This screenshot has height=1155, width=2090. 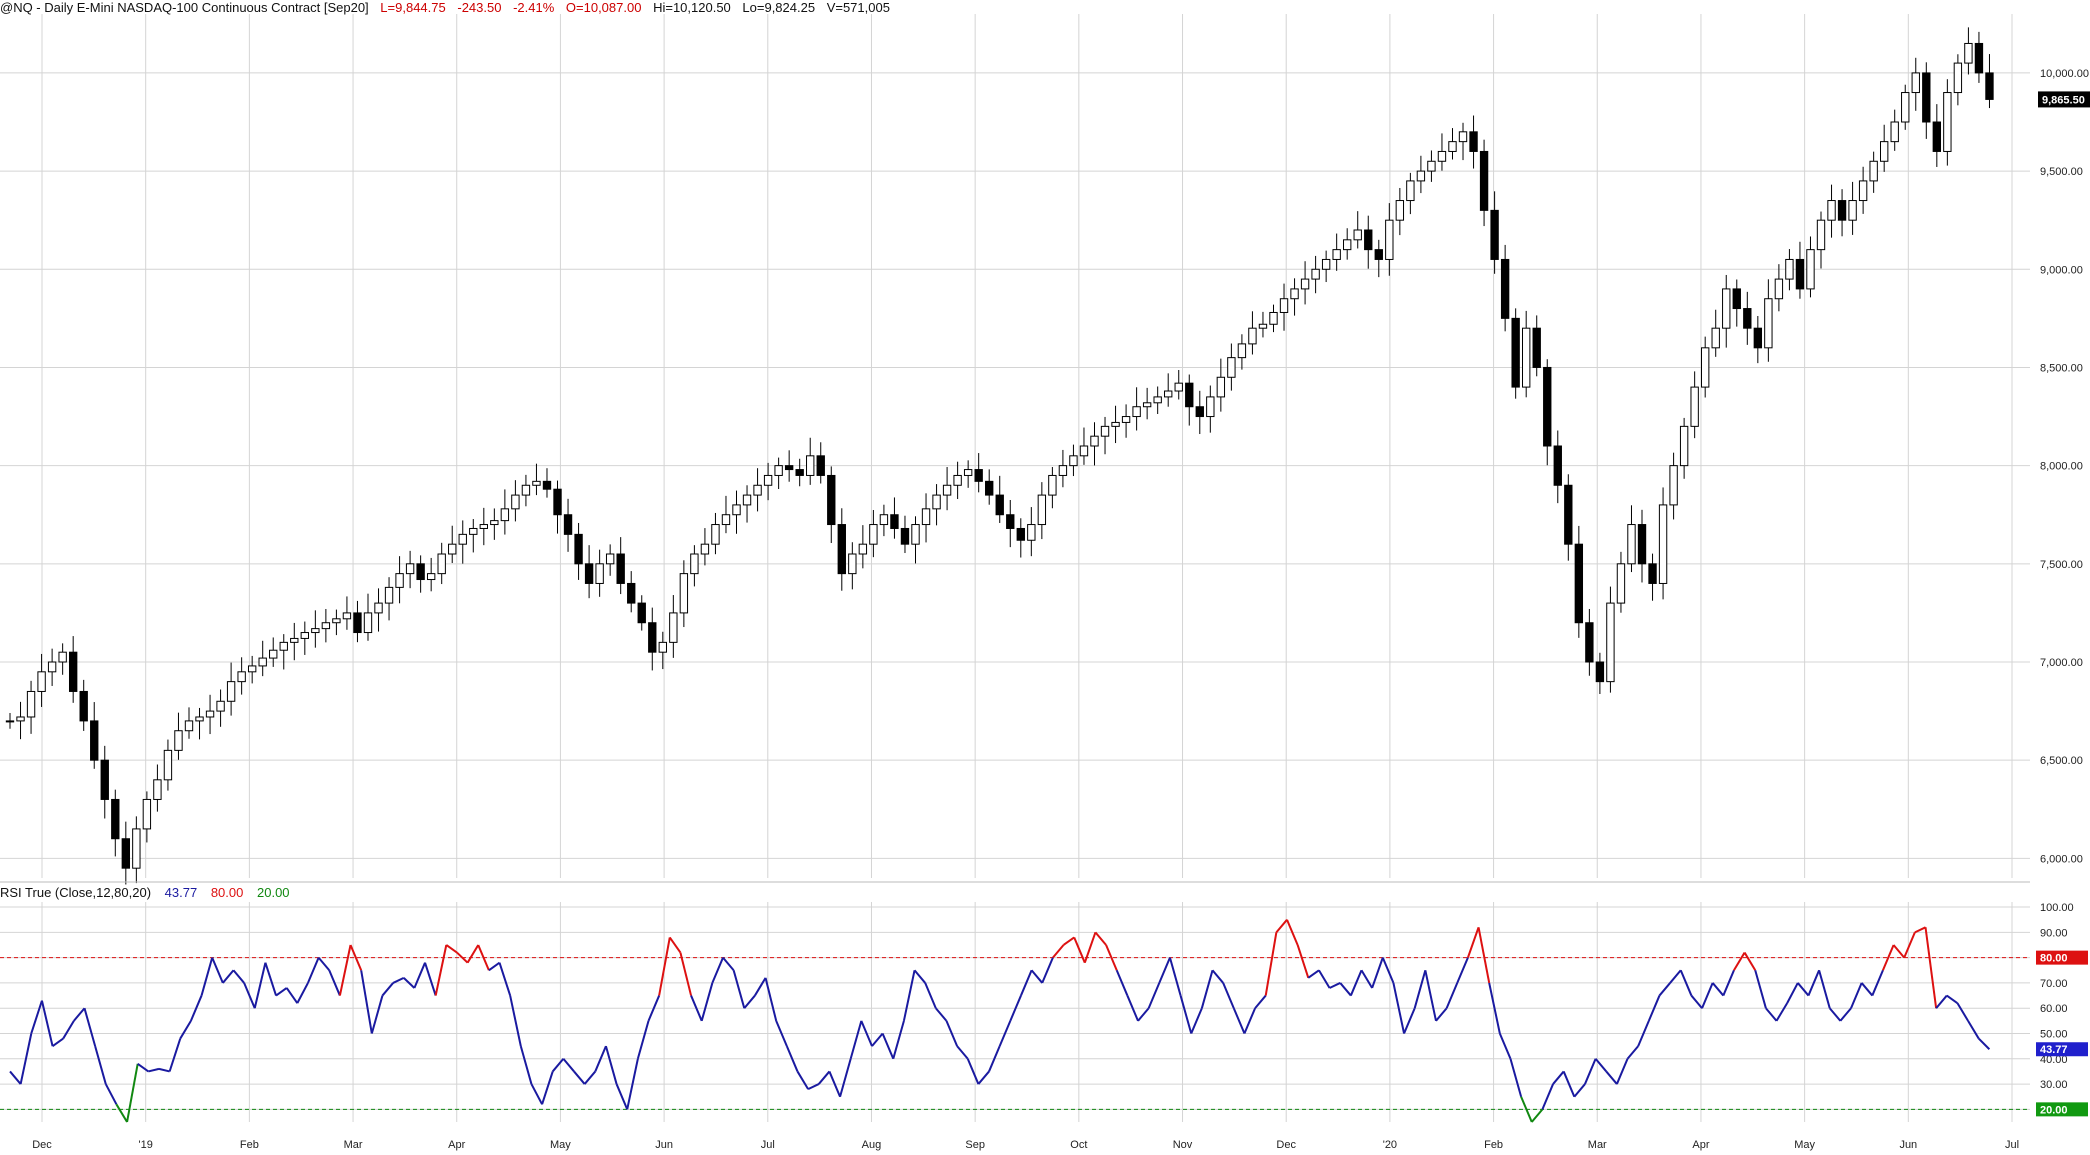 I want to click on x-tick-label: '20, so click(x=1390, y=1145).